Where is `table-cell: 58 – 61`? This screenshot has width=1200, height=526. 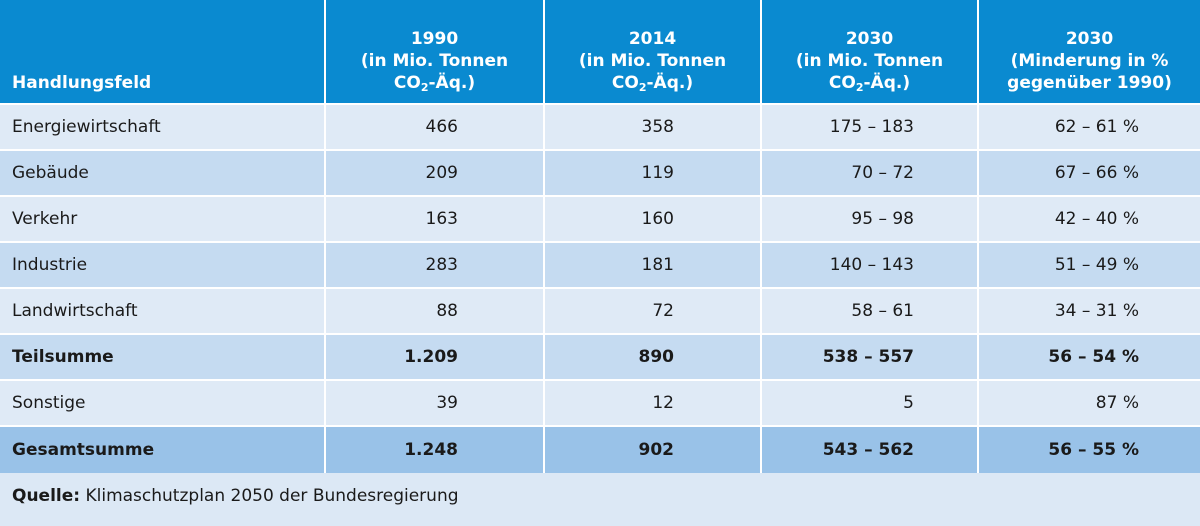 table-cell: 58 – 61 is located at coordinates (870, 310).